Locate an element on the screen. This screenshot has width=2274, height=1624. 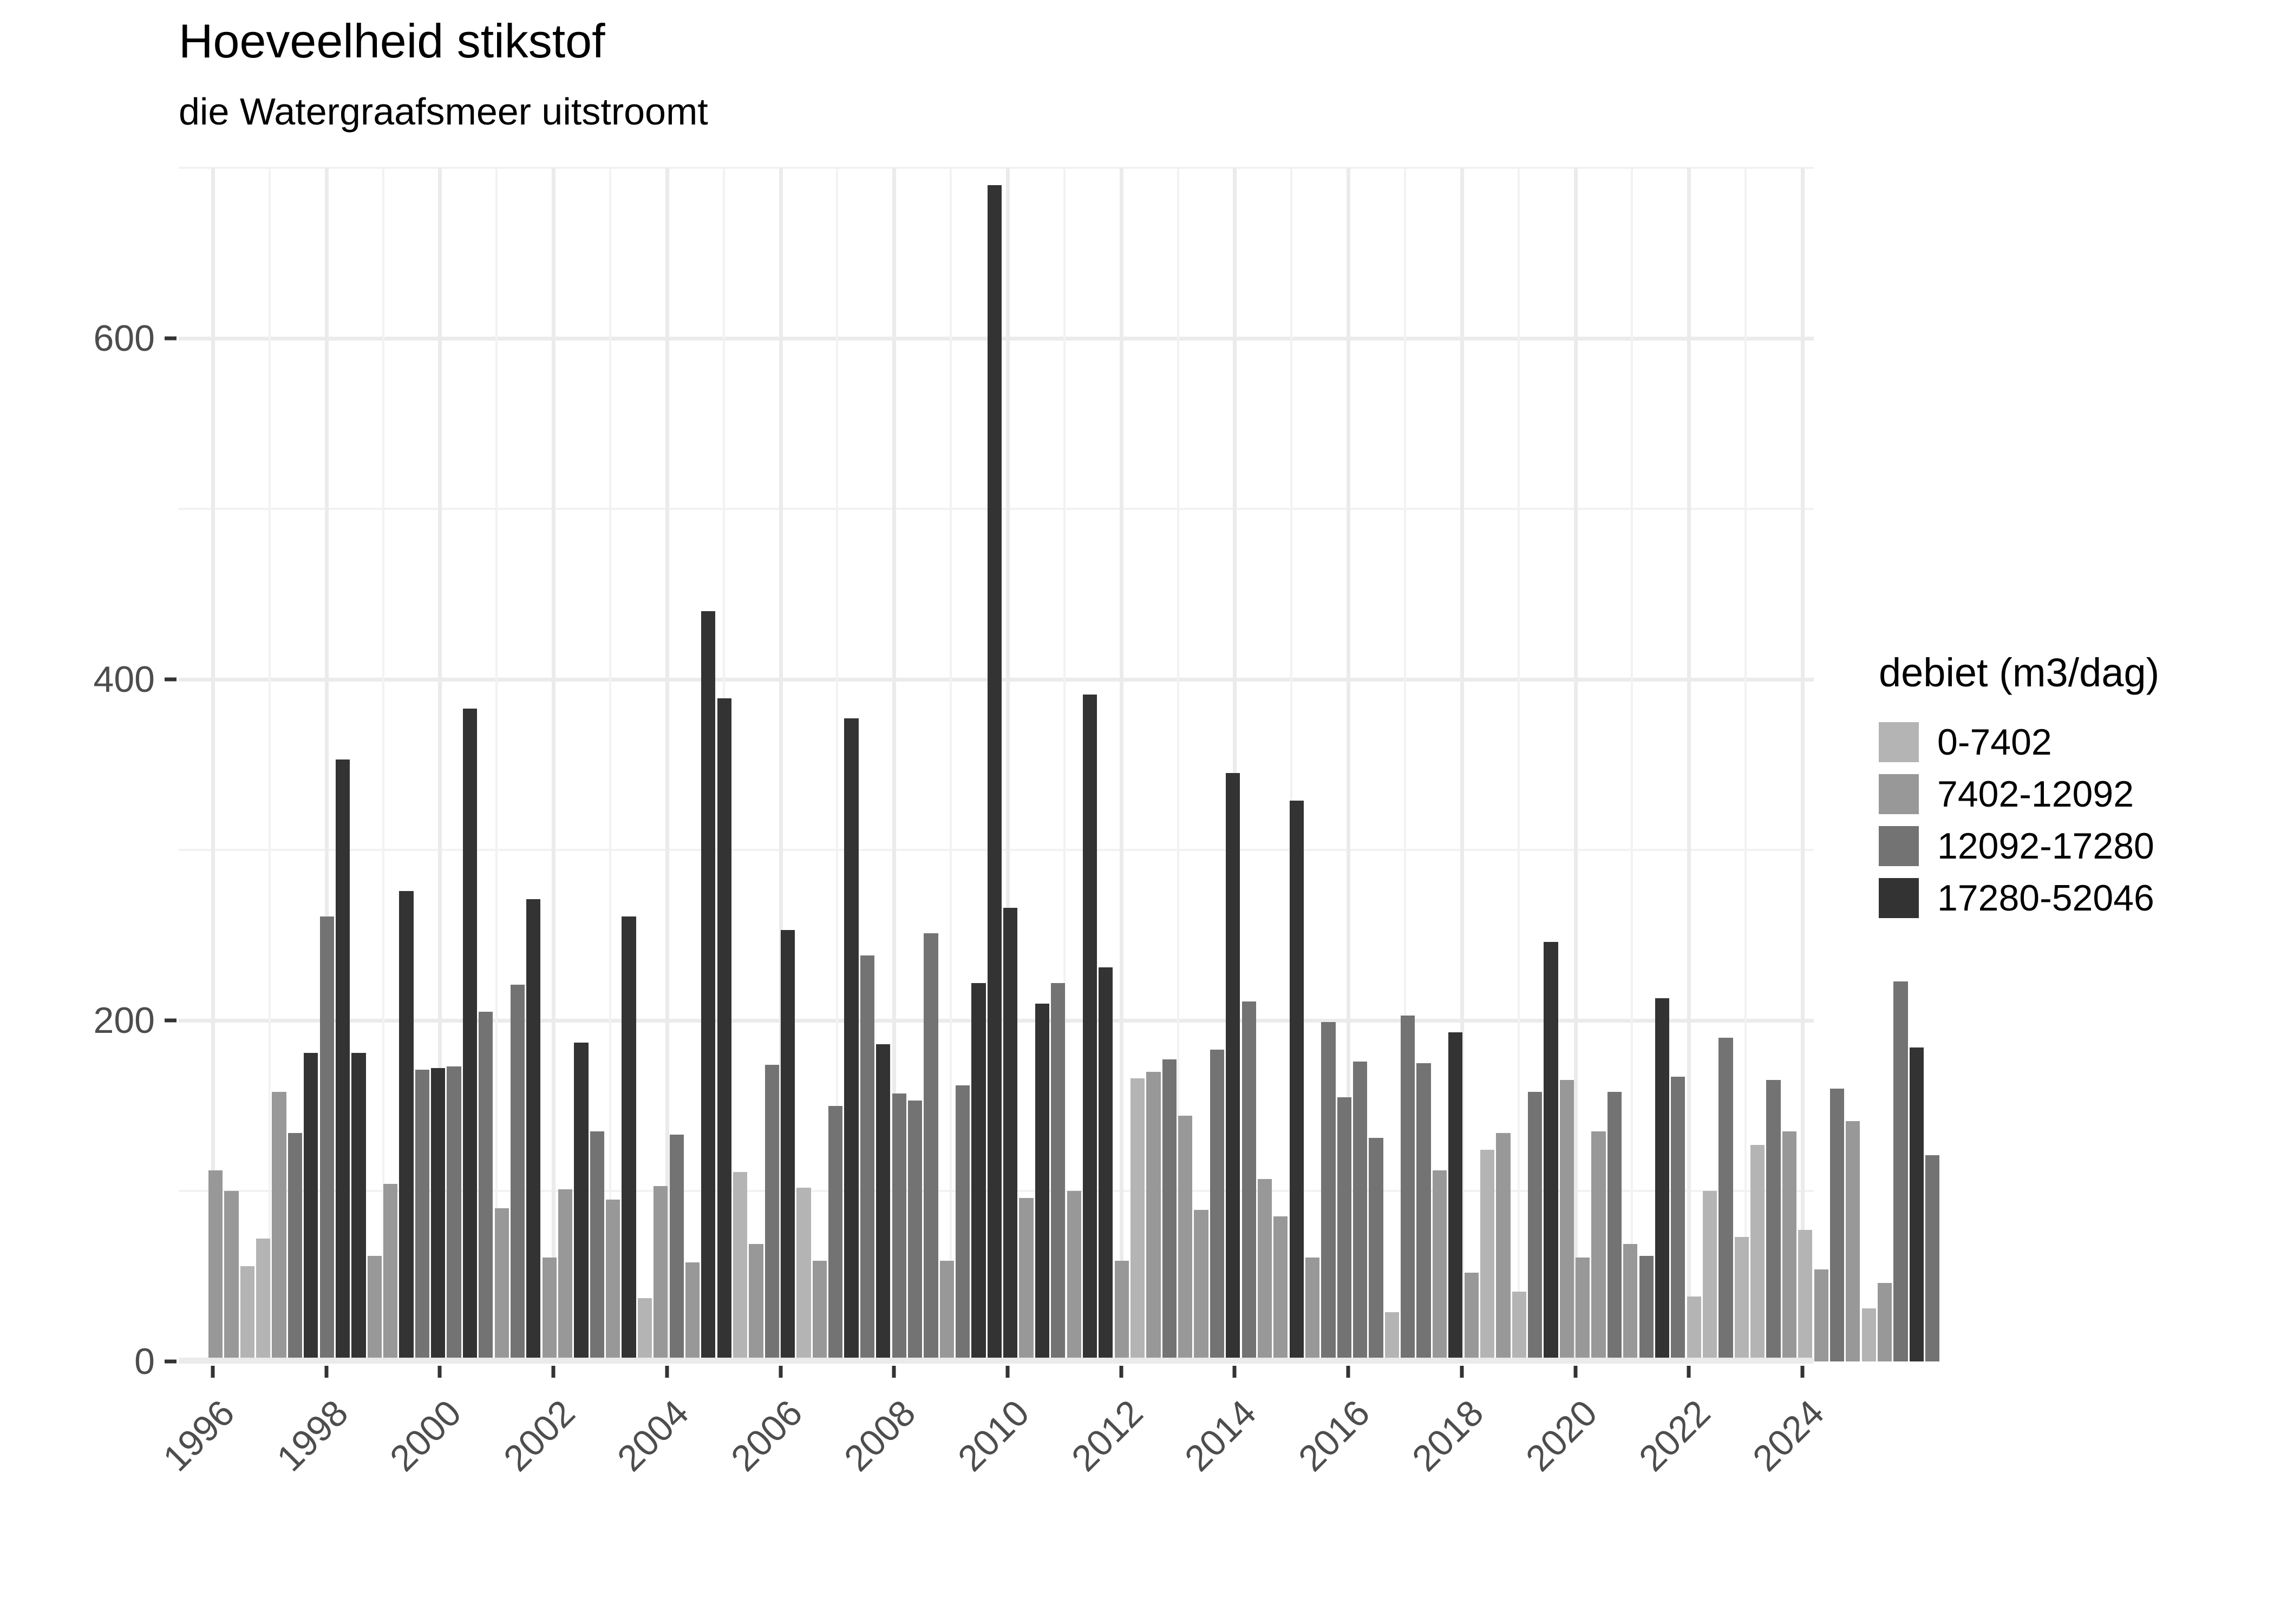
gridline-major-horizontal is located at coordinates (997, 1362).